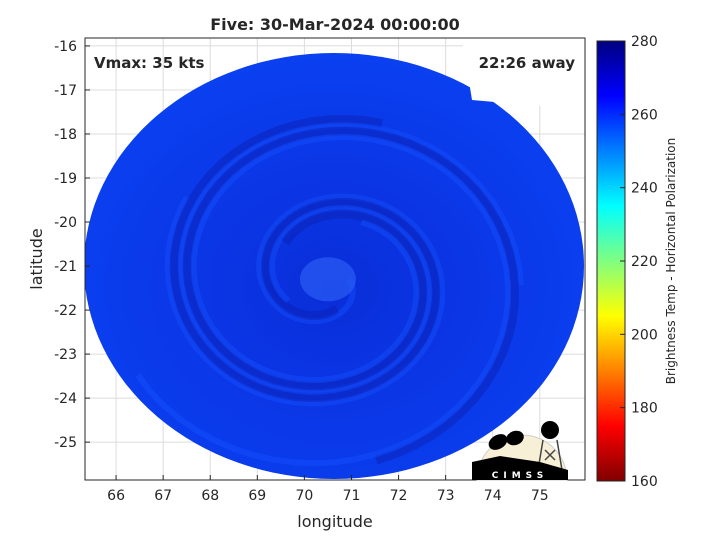 This screenshot has height=540, width=720. Describe the element at coordinates (644, 409) in the screenshot. I see `colorbar-tick-label: 180` at that location.